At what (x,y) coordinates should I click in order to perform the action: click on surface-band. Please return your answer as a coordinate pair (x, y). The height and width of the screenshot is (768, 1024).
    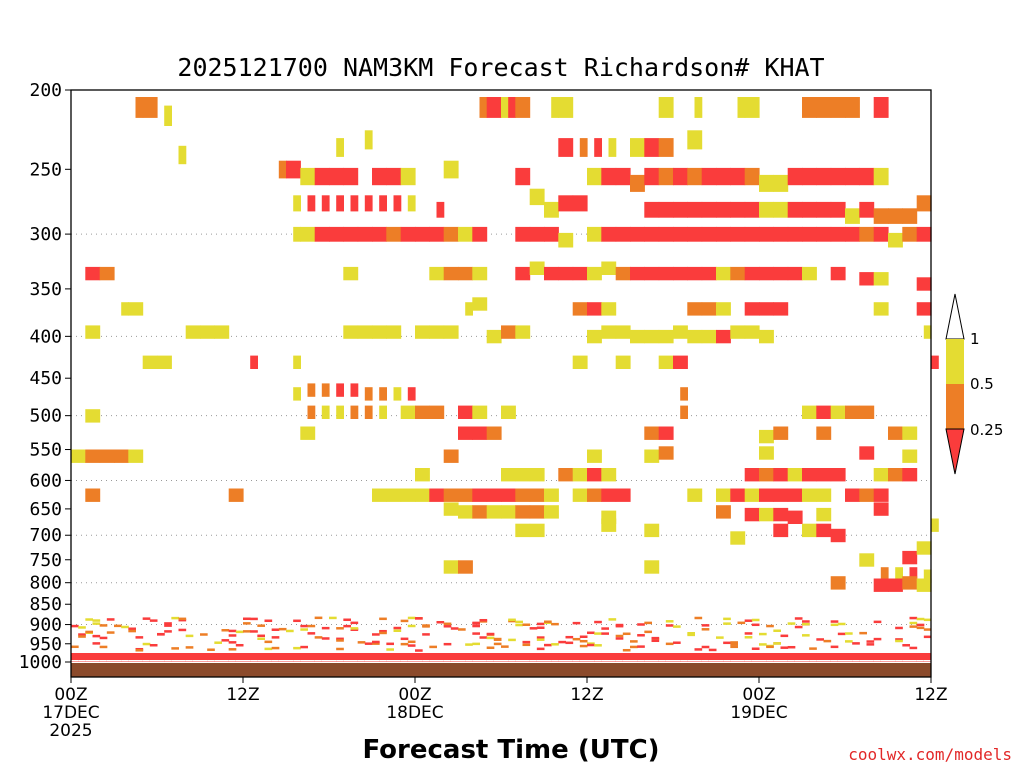
    Looking at the image, I should click on (501, 670).